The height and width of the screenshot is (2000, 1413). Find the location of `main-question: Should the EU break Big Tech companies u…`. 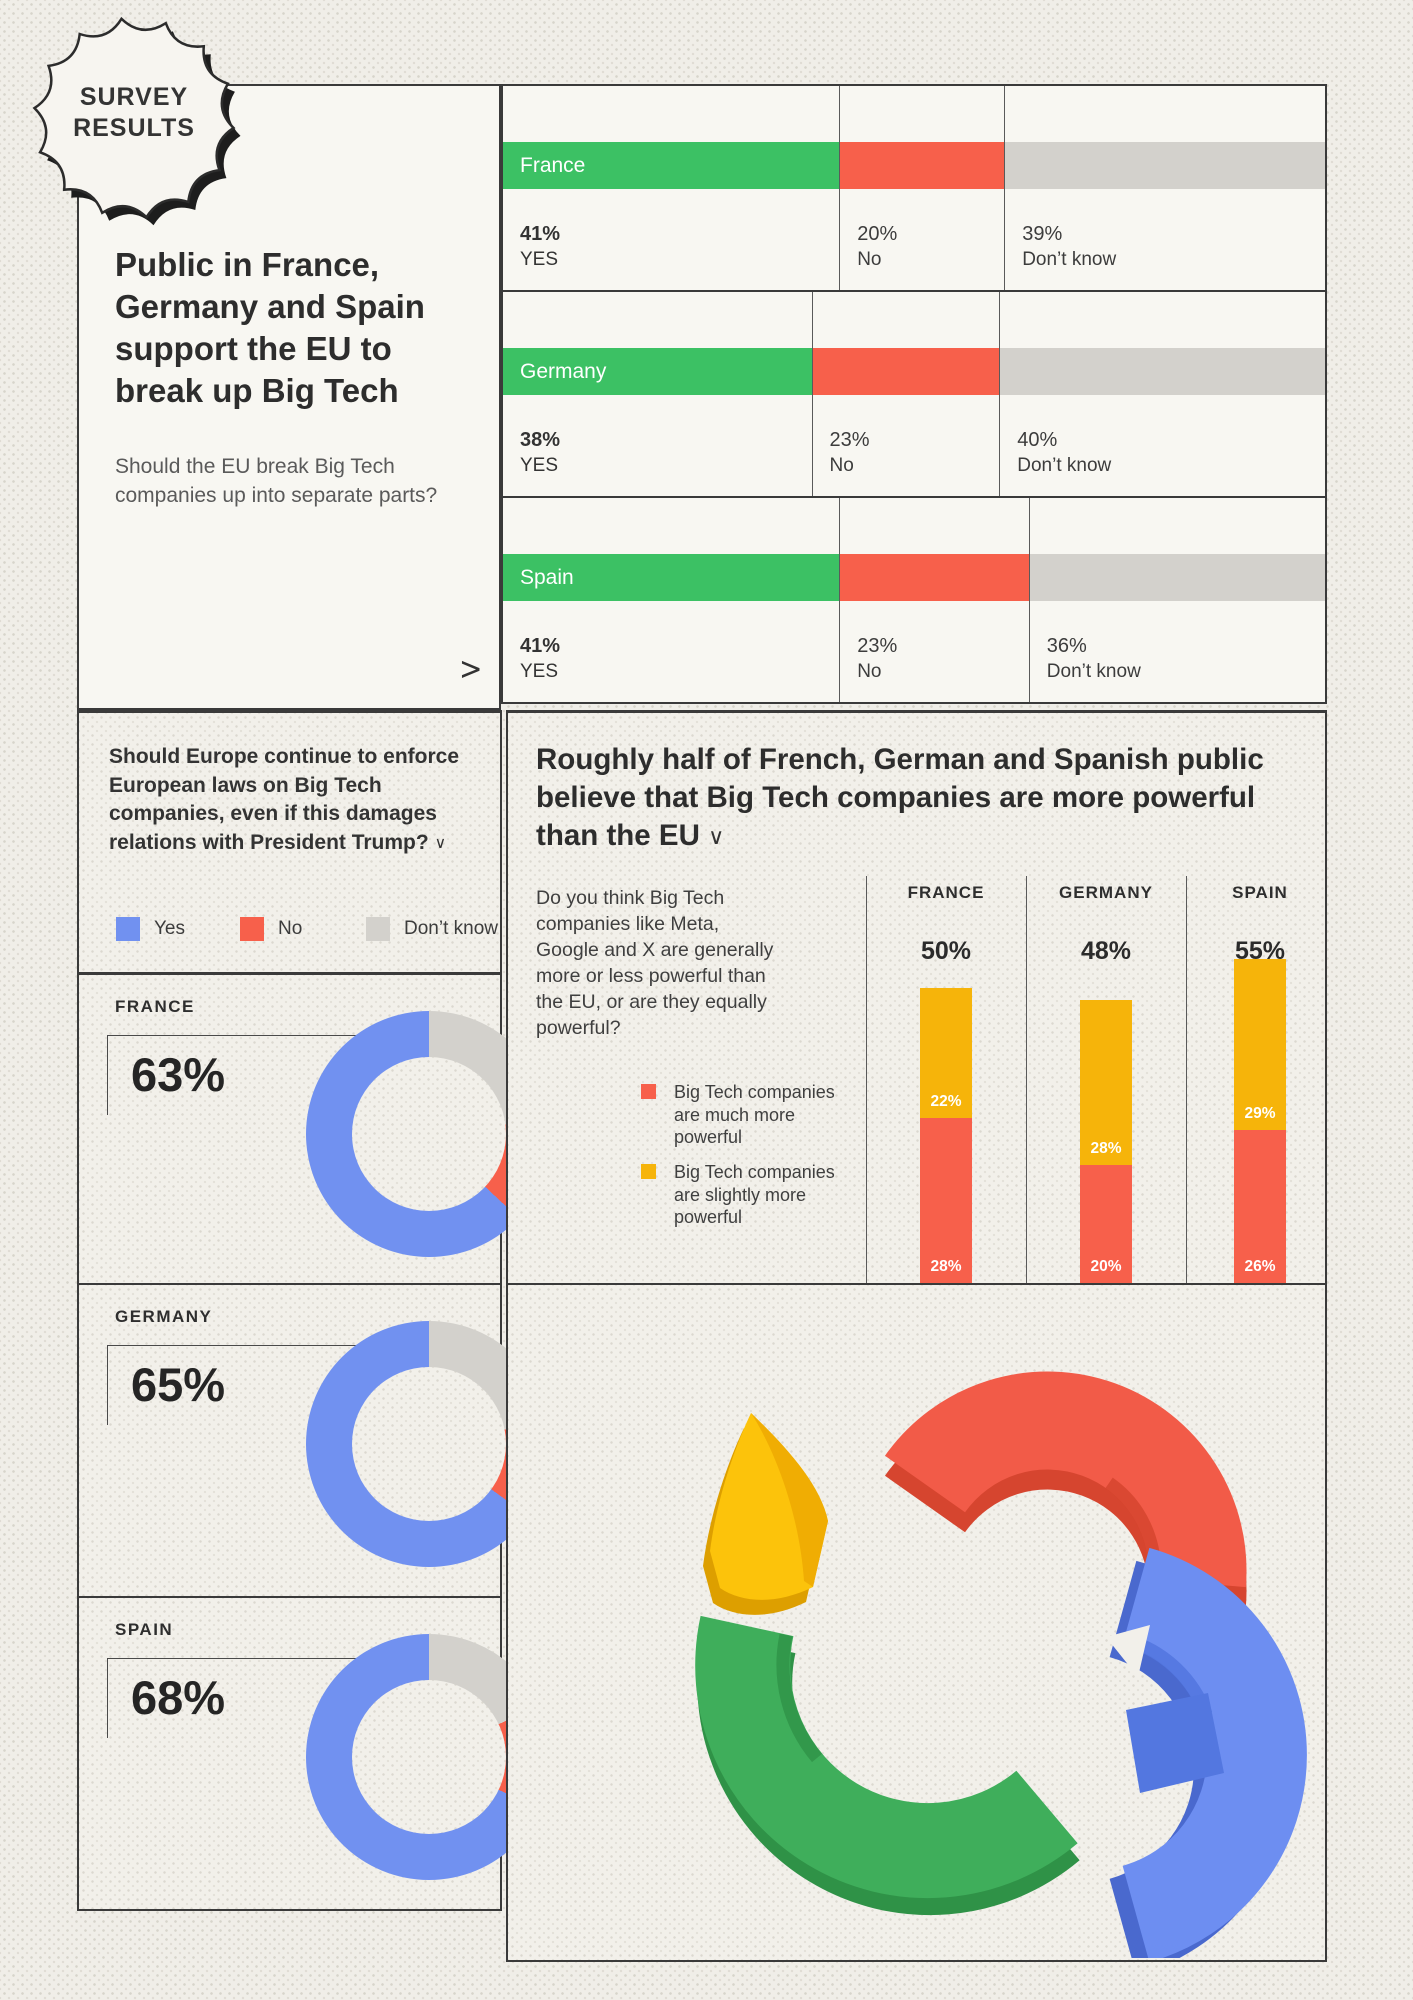

main-question: Should the EU break Big Tech companies u… is located at coordinates (276, 481).